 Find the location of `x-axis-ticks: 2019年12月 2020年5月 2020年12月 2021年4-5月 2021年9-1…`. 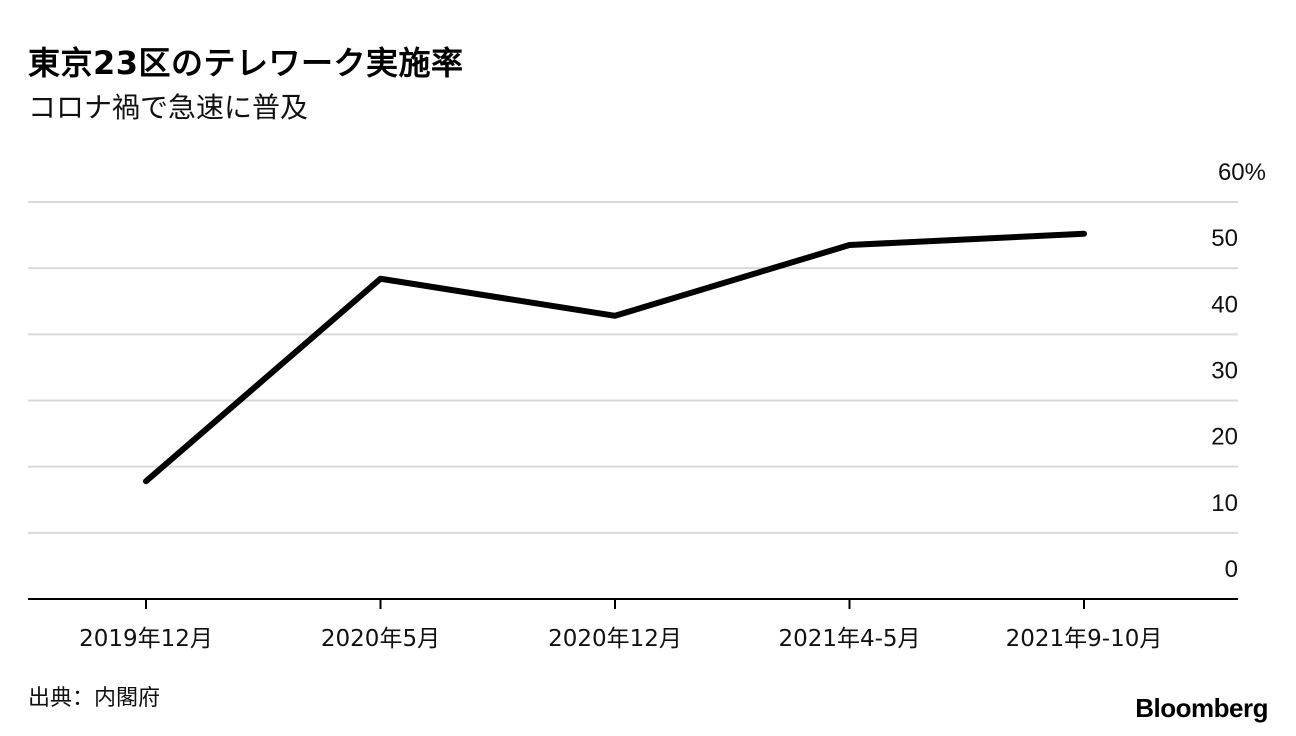

x-axis-ticks: 2019年12月 2020年5月 2020年12月 2021年4-5月 2021年9-1… is located at coordinates (620, 625).